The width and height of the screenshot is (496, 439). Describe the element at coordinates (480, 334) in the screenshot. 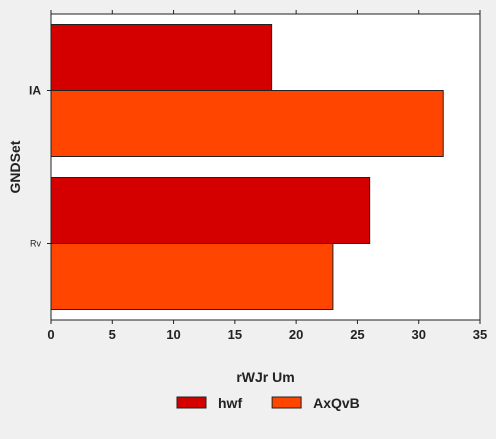

I see `x-tick-label: 35` at that location.